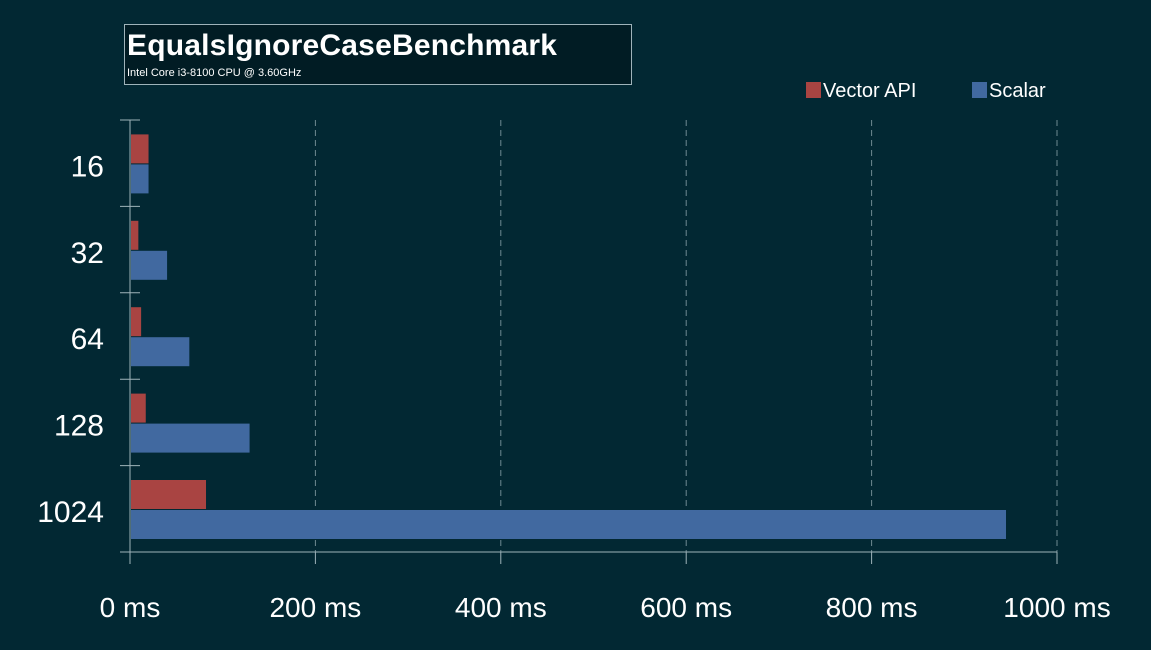 Image resolution: width=1151 pixels, height=650 pixels. I want to click on y-tick-label: 32, so click(87, 253).